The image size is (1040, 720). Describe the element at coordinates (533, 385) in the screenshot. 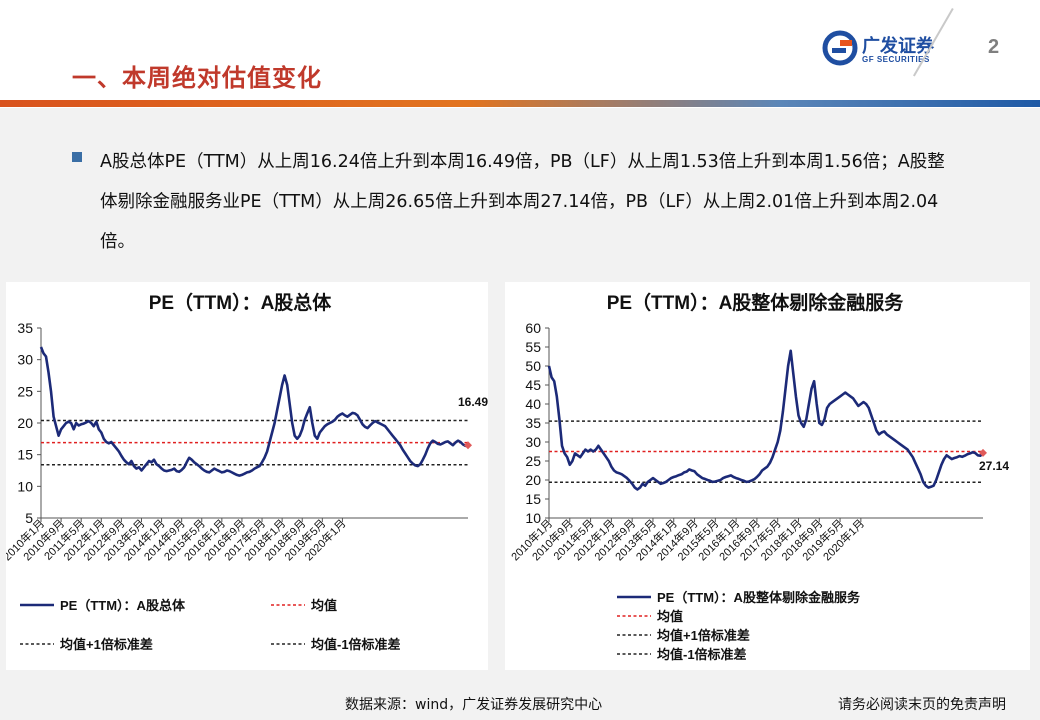

I see `y-tick-label: 45` at that location.